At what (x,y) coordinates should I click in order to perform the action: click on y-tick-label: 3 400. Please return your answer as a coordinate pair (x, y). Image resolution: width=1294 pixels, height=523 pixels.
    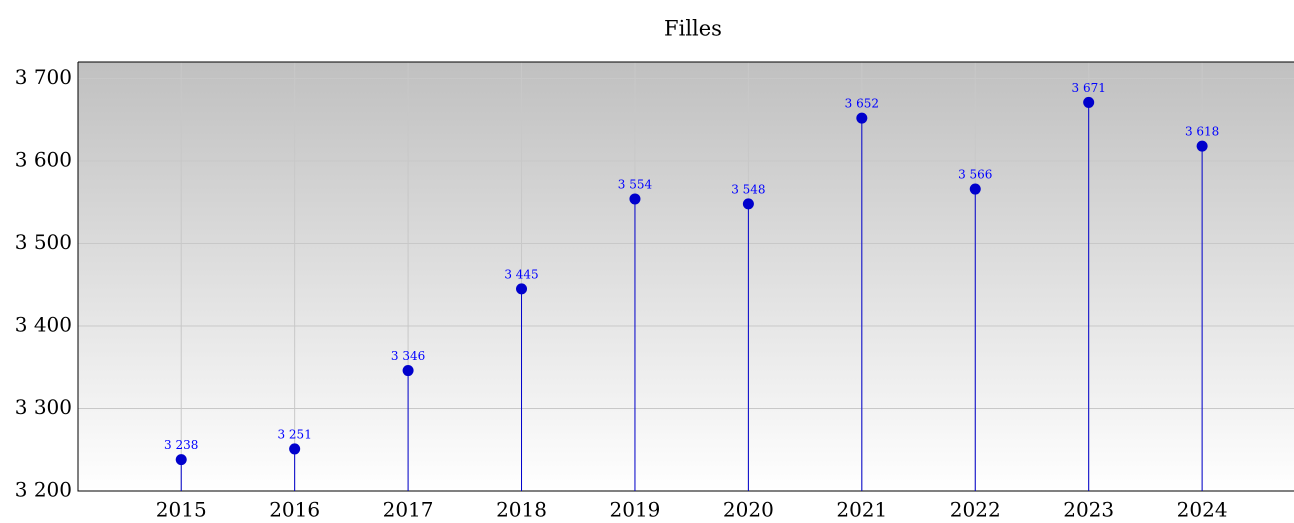
    Looking at the image, I should click on (43, 325).